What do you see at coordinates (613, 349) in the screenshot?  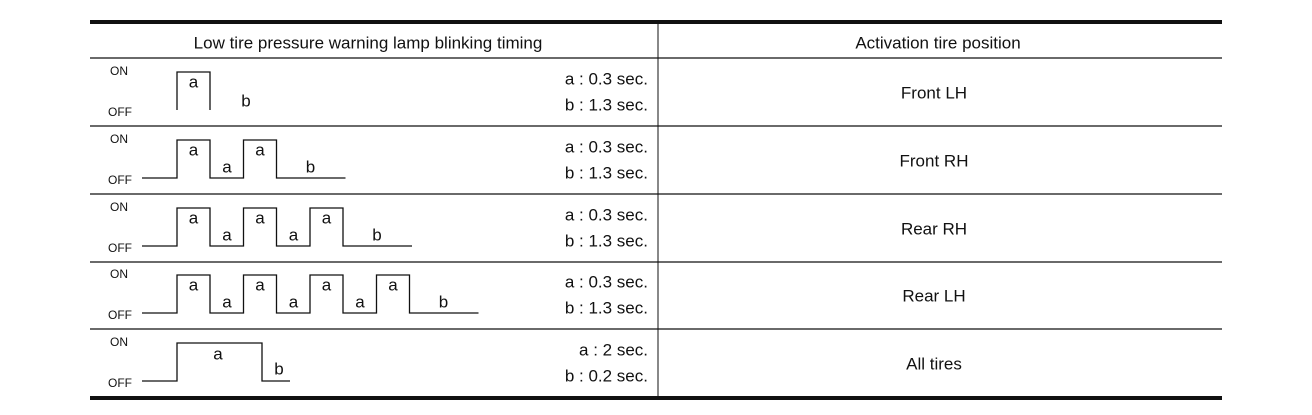 I see `timing: a : 2 sec.` at bounding box center [613, 349].